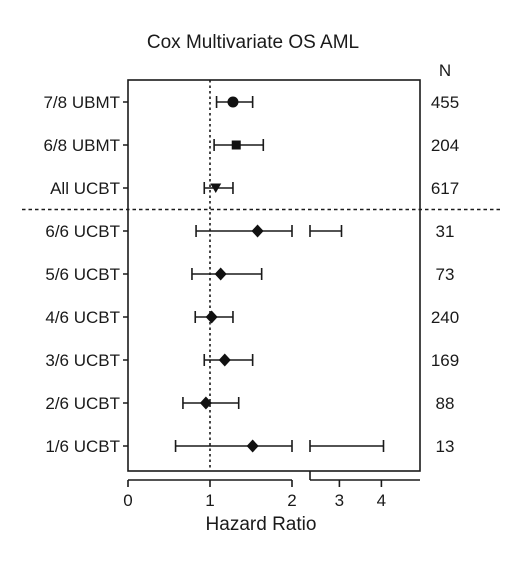 The height and width of the screenshot is (569, 520). What do you see at coordinates (82, 403) in the screenshot?
I see `row-label: 2/6 UCBT` at bounding box center [82, 403].